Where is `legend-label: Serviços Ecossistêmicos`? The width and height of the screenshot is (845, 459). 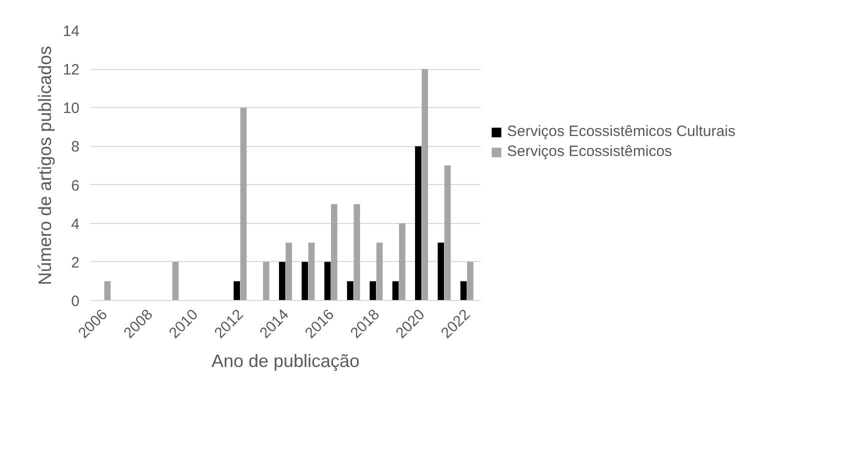 legend-label: Serviços Ecossistêmicos is located at coordinates (589, 151).